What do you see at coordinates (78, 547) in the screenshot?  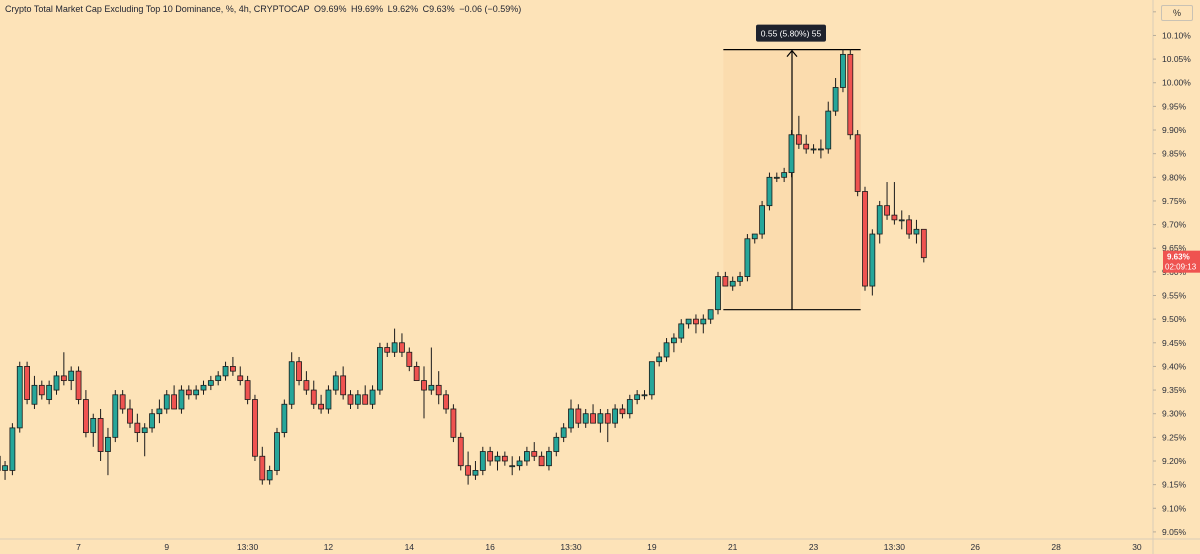 I see `x-tick-label: 7` at bounding box center [78, 547].